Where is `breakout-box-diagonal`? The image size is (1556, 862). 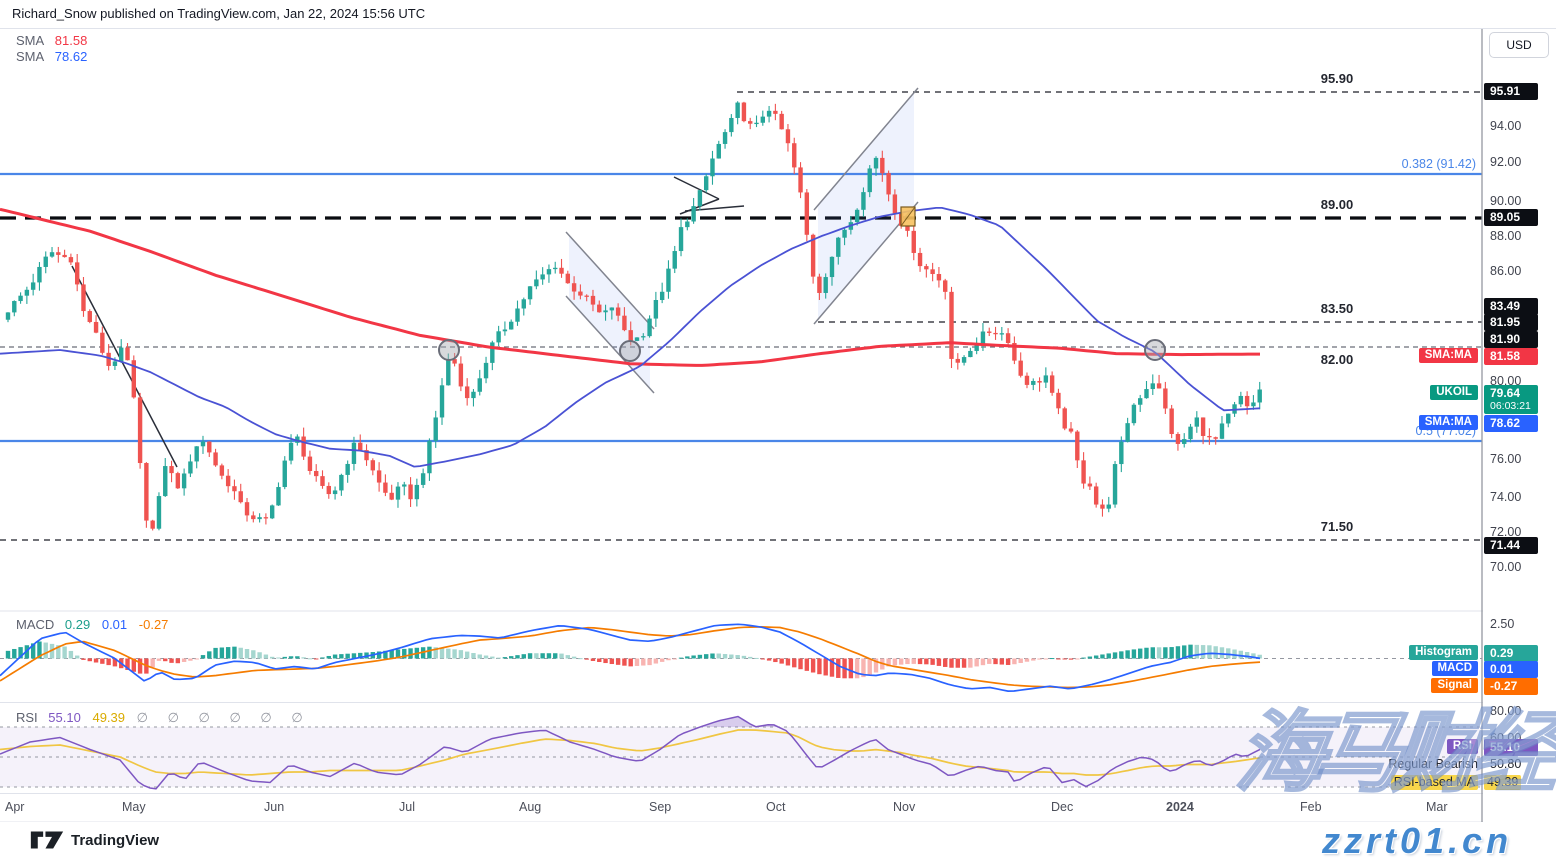 breakout-box-diagonal is located at coordinates (908, 216).